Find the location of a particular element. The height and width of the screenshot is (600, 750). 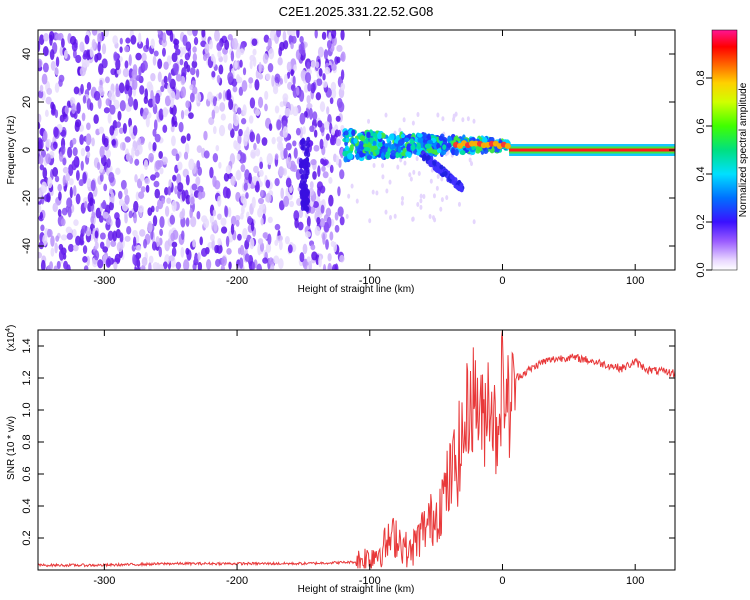

snr-x-label: Height of straight line (km) is located at coordinates (356, 589).